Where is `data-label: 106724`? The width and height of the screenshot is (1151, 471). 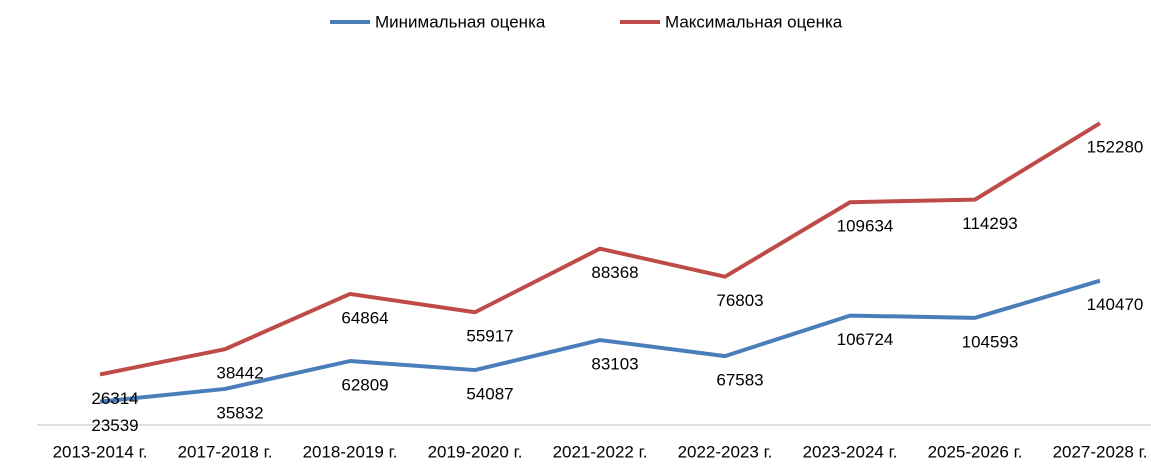
data-label: 106724 is located at coordinates (865, 339).